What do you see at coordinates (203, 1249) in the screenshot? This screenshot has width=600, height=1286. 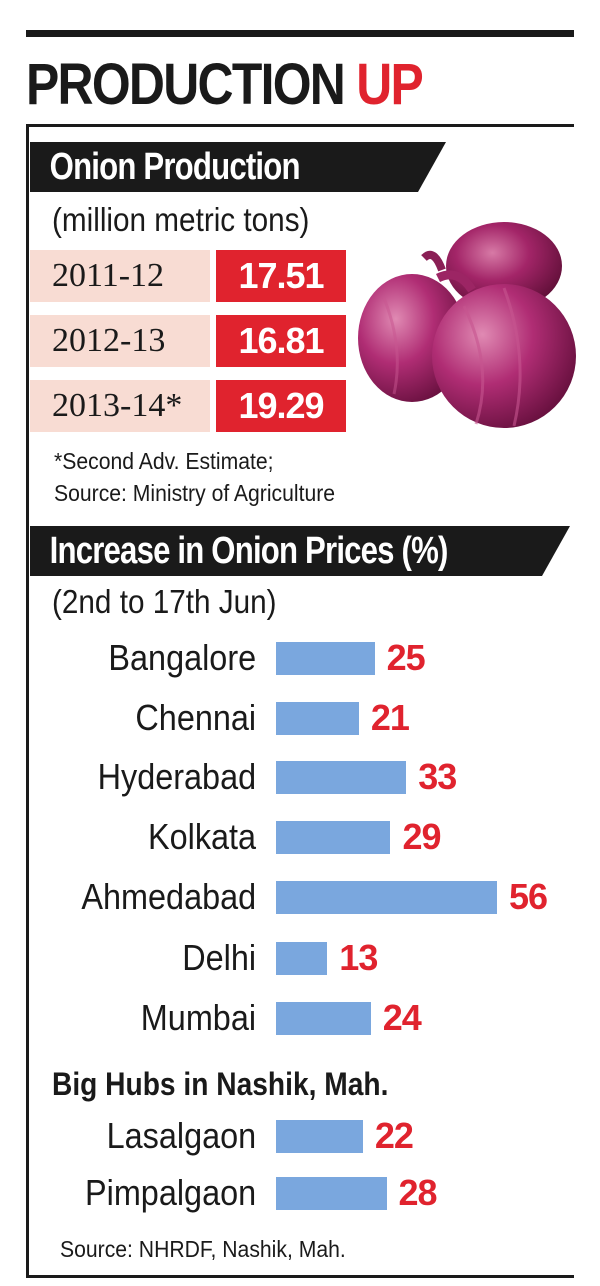 I see `prices-source: Source: NHRDF, Nashik, Mah.` at bounding box center [203, 1249].